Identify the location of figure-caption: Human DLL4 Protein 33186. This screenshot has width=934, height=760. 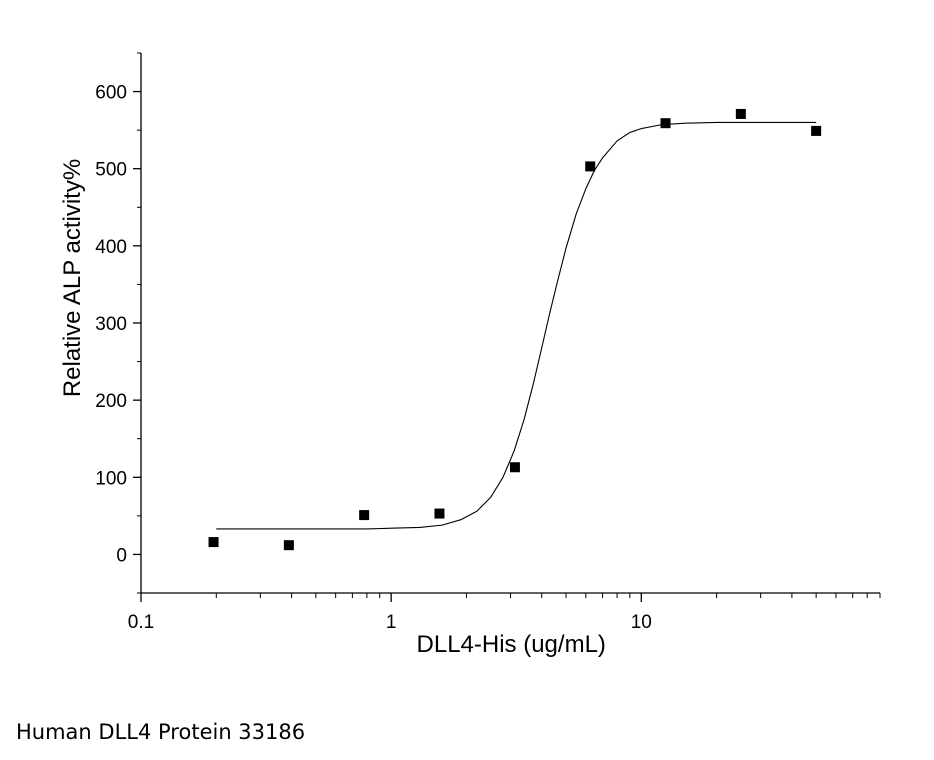
(161, 732).